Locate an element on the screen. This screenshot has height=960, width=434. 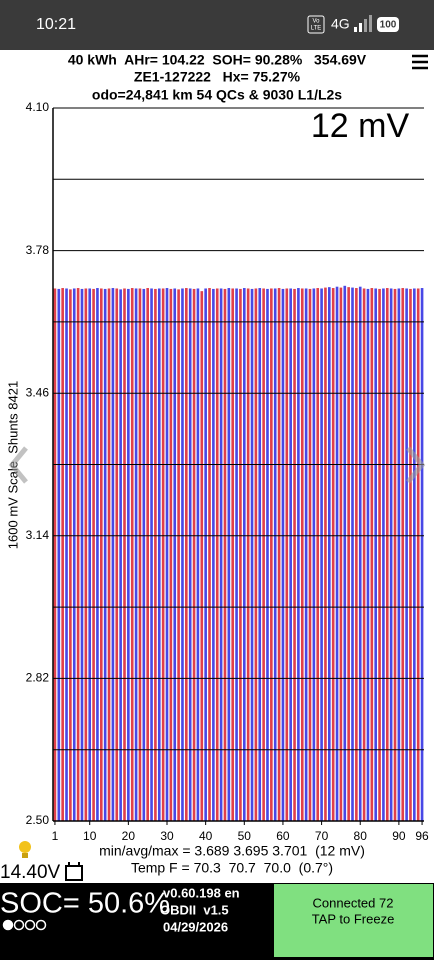
soc: SOC= 50.6% is located at coordinates (85, 904).